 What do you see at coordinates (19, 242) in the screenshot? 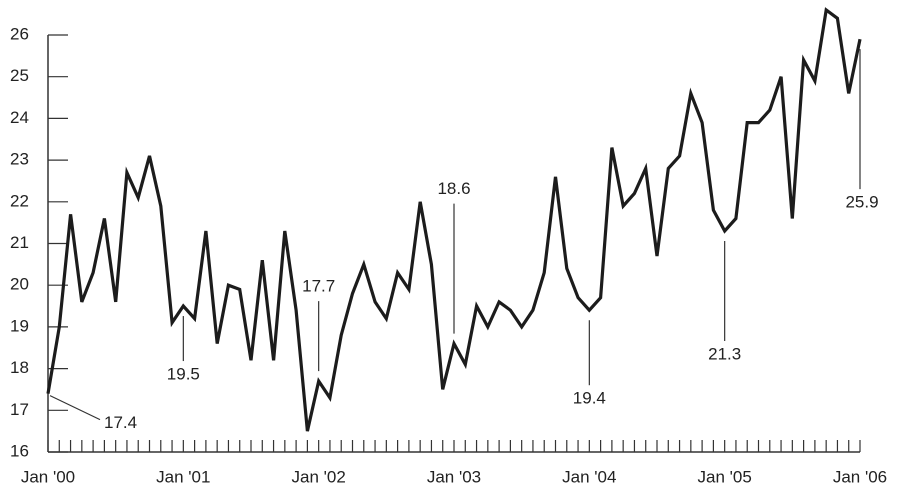
I see `y-tick-label: 21` at bounding box center [19, 242].